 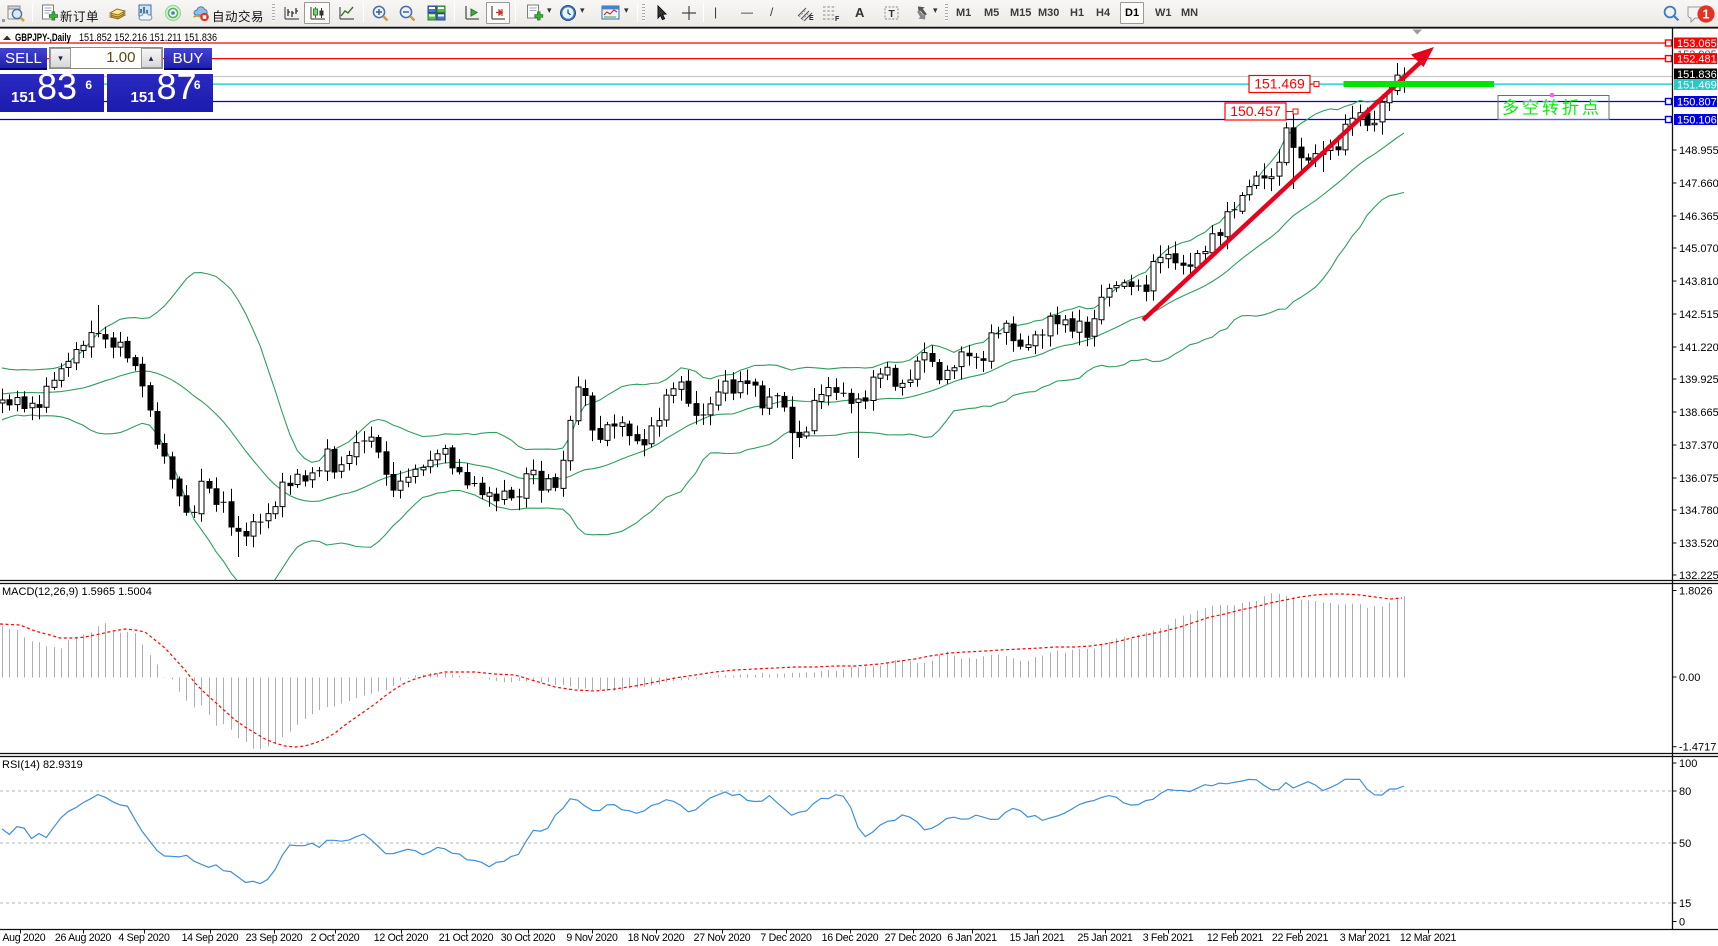 What do you see at coordinates (1697, 121) in the screenshot?
I see `svg-text: 150.106` at bounding box center [1697, 121].